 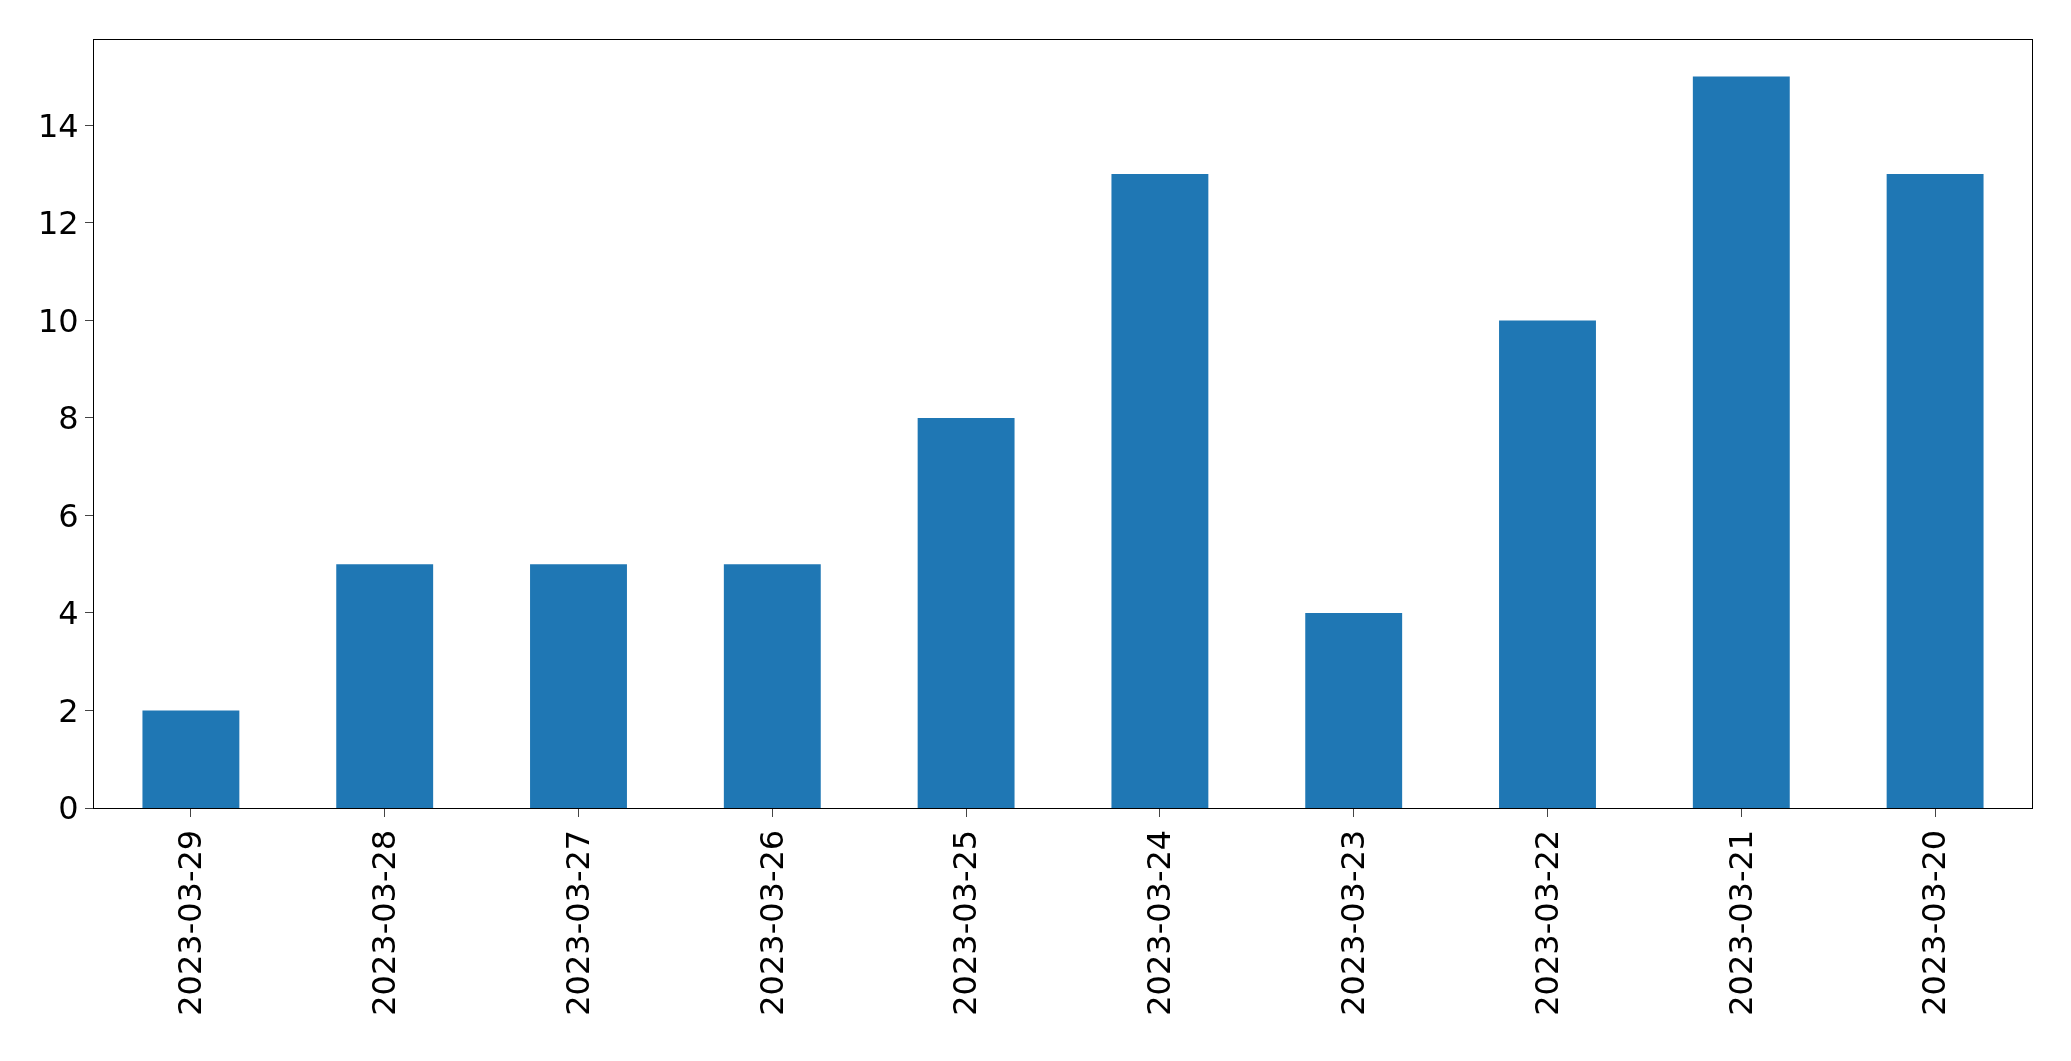 What do you see at coordinates (1740, 922) in the screenshot?
I see `x-tick-label: 2023-03-21` at bounding box center [1740, 922].